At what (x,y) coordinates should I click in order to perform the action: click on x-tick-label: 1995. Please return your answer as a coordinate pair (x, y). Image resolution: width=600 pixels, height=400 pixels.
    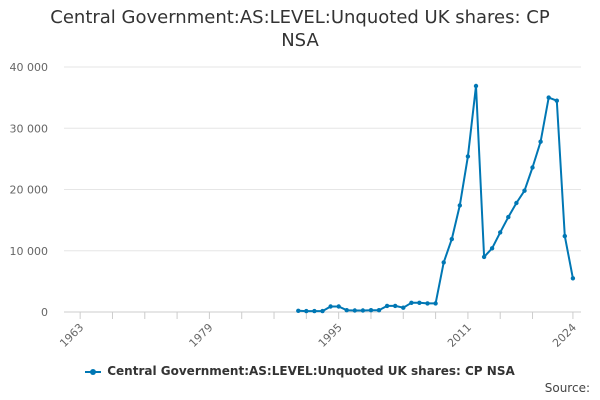
    Looking at the image, I should click on (330, 335).